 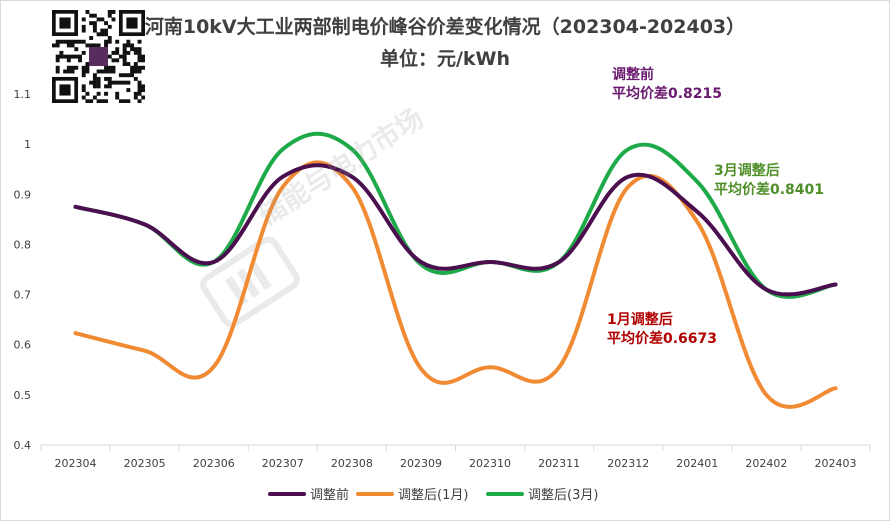 I want to click on watermark-logo, so click(x=250, y=282).